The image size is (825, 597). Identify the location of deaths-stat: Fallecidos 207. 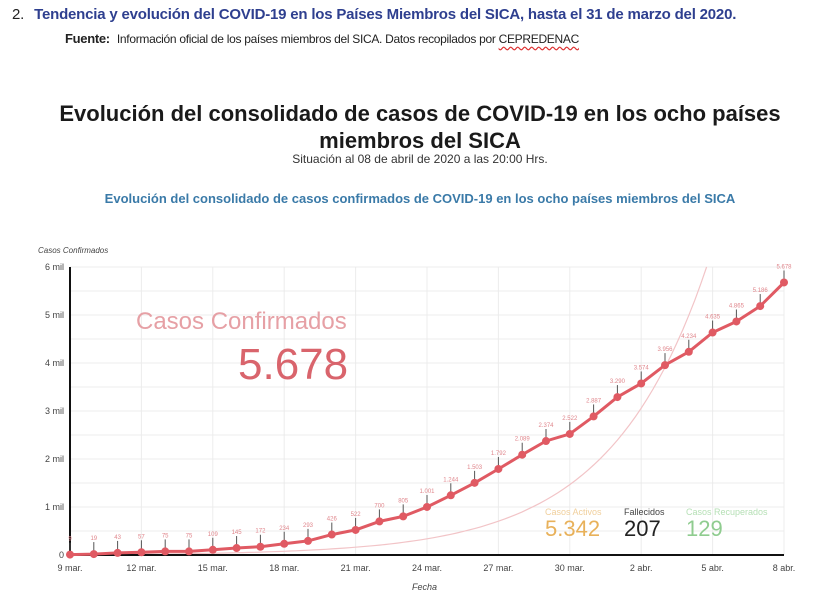
(644, 524).